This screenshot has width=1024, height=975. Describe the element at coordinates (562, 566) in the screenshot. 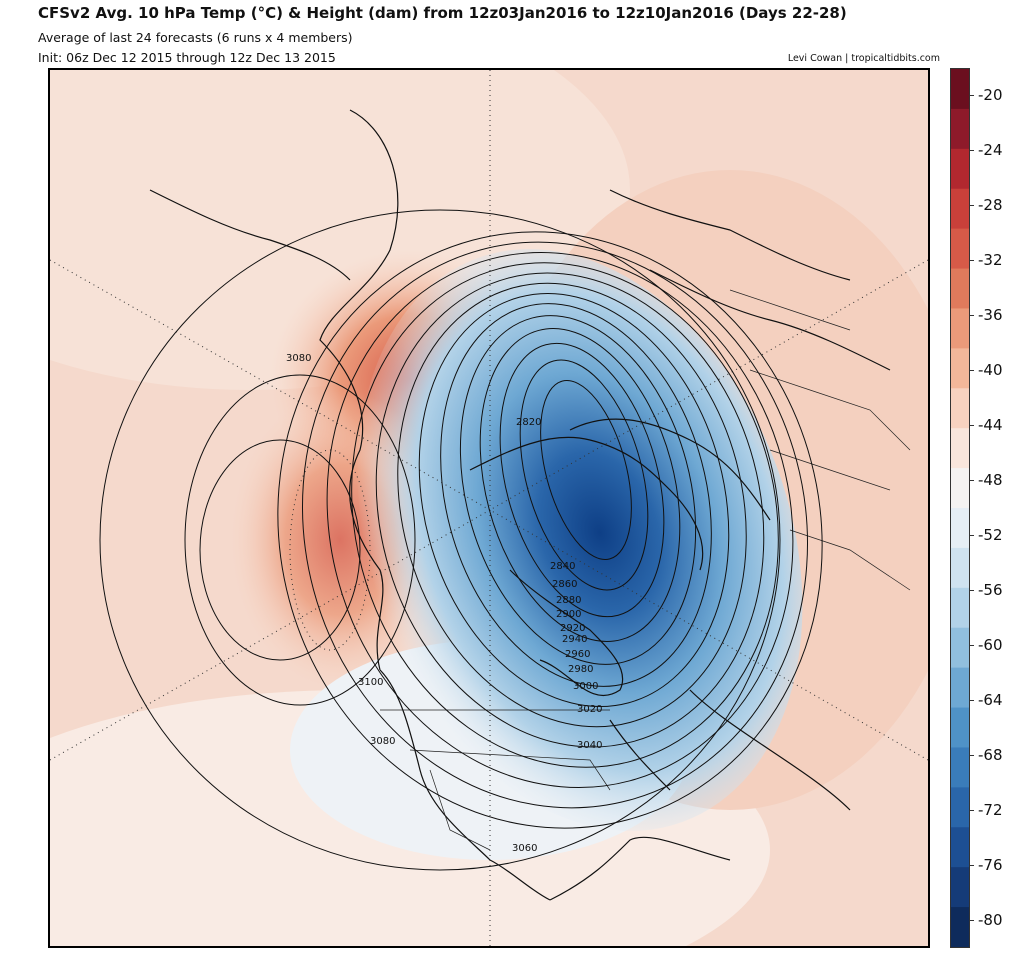

I see `contour-label: 2840` at that location.